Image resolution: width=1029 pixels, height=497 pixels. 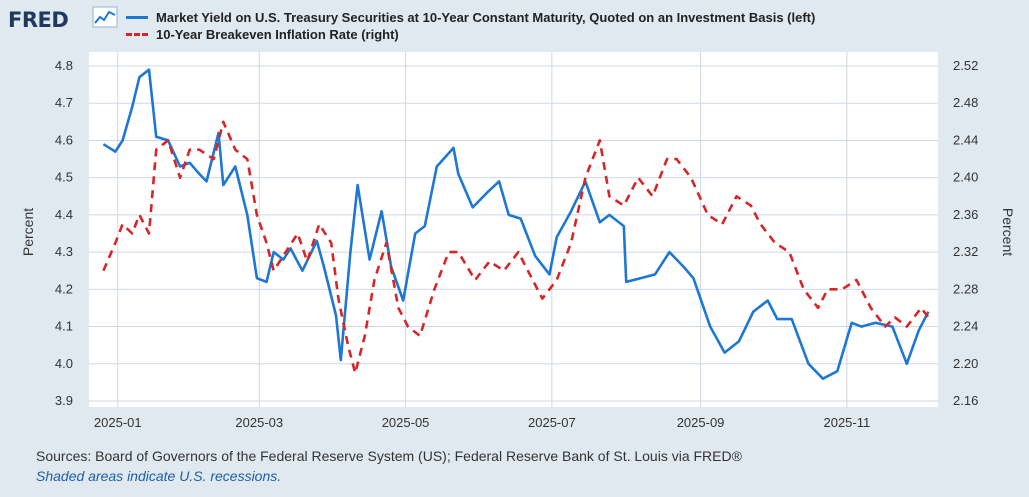 What do you see at coordinates (470, 34) in the screenshot?
I see `legend-entry-breakeven: 10-Year Breakeven Inflation Rate (right)` at bounding box center [470, 34].